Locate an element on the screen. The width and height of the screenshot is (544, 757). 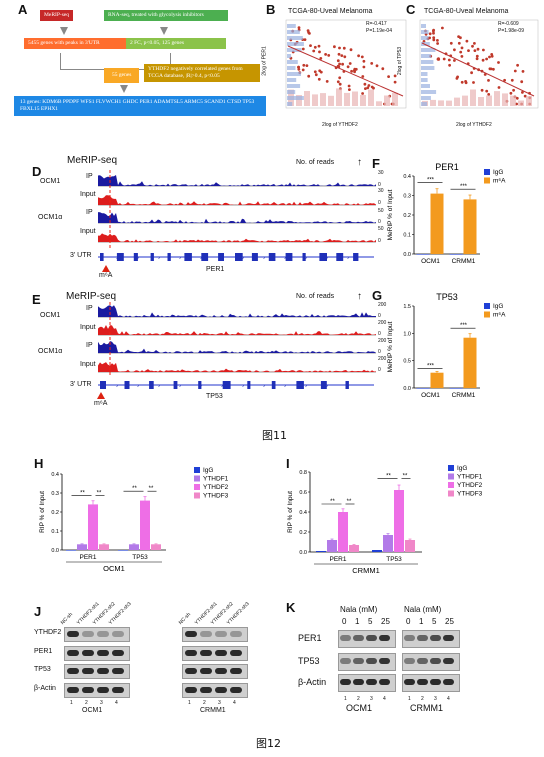
flow-peaks-box: 5455 genes with peaks in 3'UTR is located at coordinates (77, 43).